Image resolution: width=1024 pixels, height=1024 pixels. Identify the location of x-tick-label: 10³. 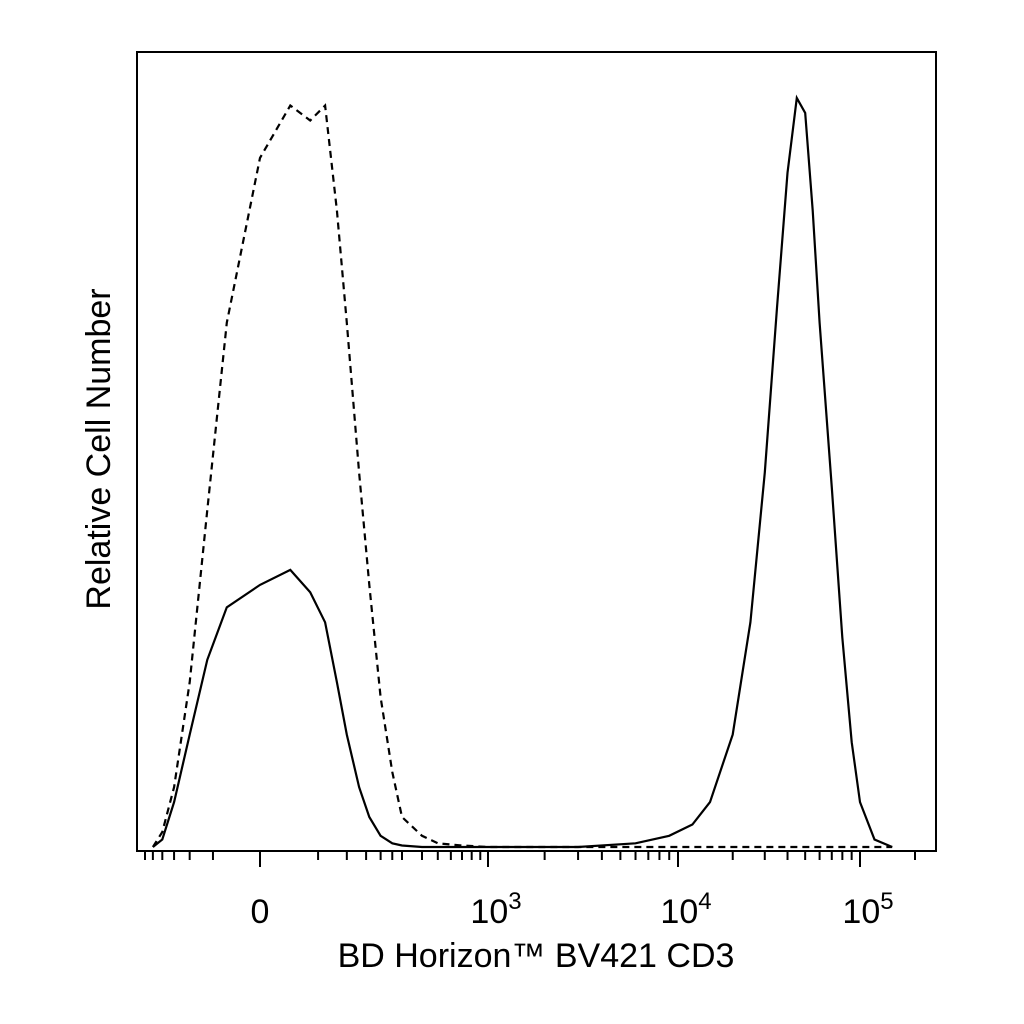
(495, 909).